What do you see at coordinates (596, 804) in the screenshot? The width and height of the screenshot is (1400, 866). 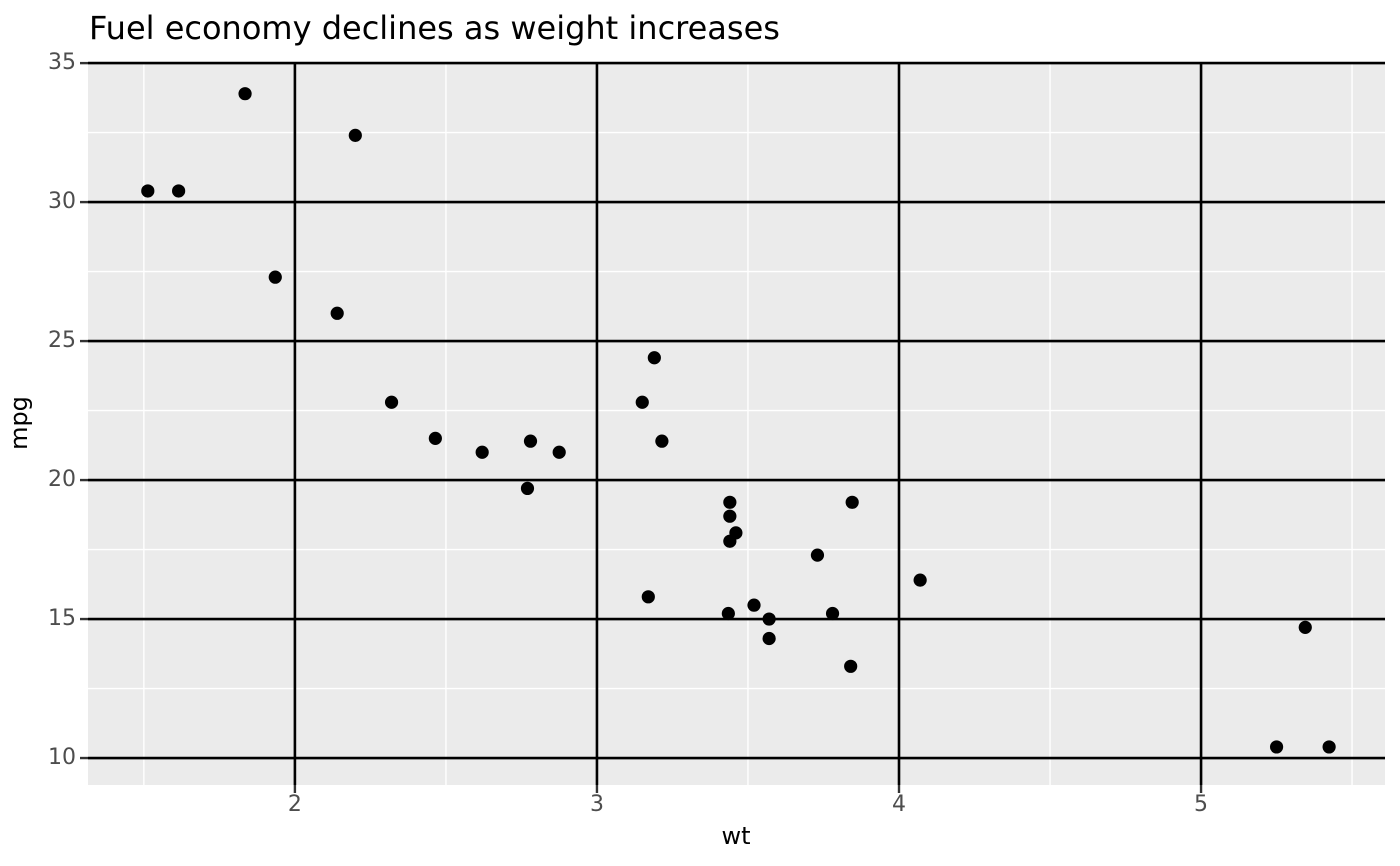 I see `x-tick-label: 3` at bounding box center [596, 804].